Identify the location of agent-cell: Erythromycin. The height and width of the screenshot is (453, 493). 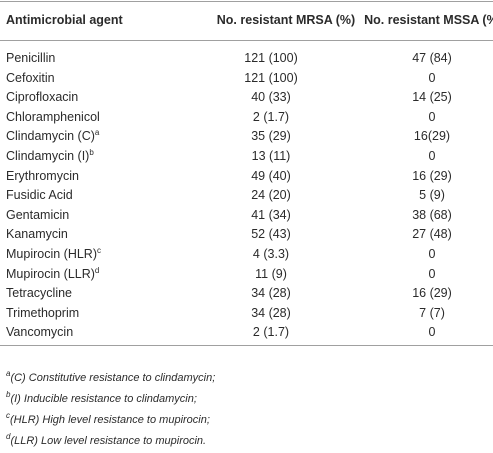
(42, 176).